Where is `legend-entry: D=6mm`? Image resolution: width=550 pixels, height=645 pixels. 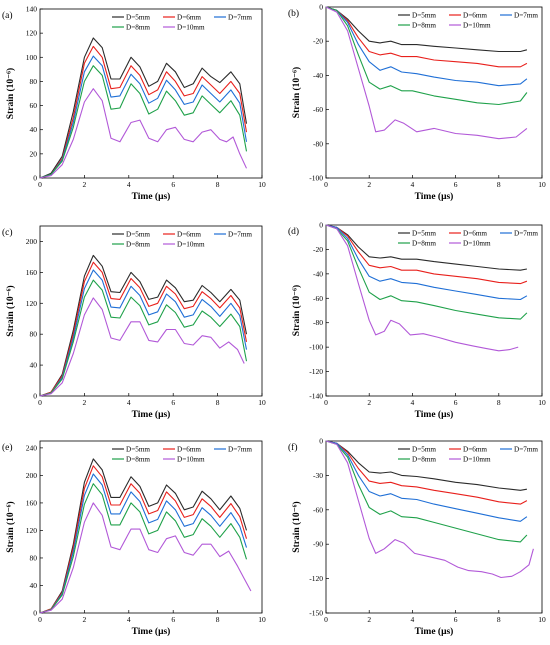 legend-entry: D=6mm is located at coordinates (189, 450).